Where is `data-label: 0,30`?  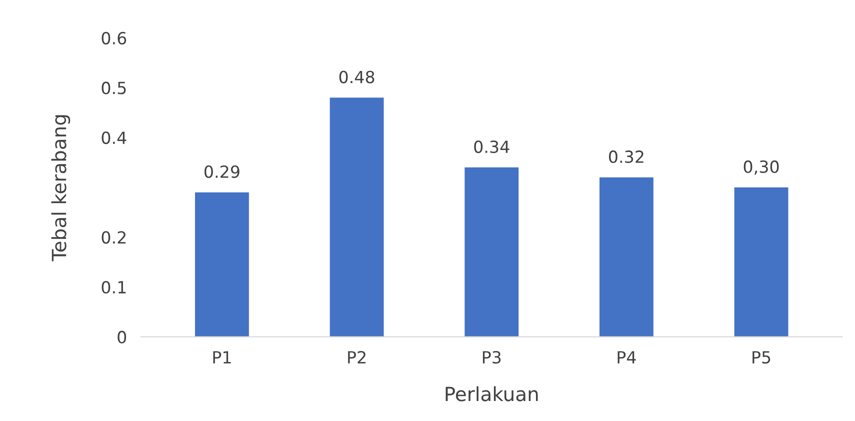 data-label: 0,30 is located at coordinates (761, 167).